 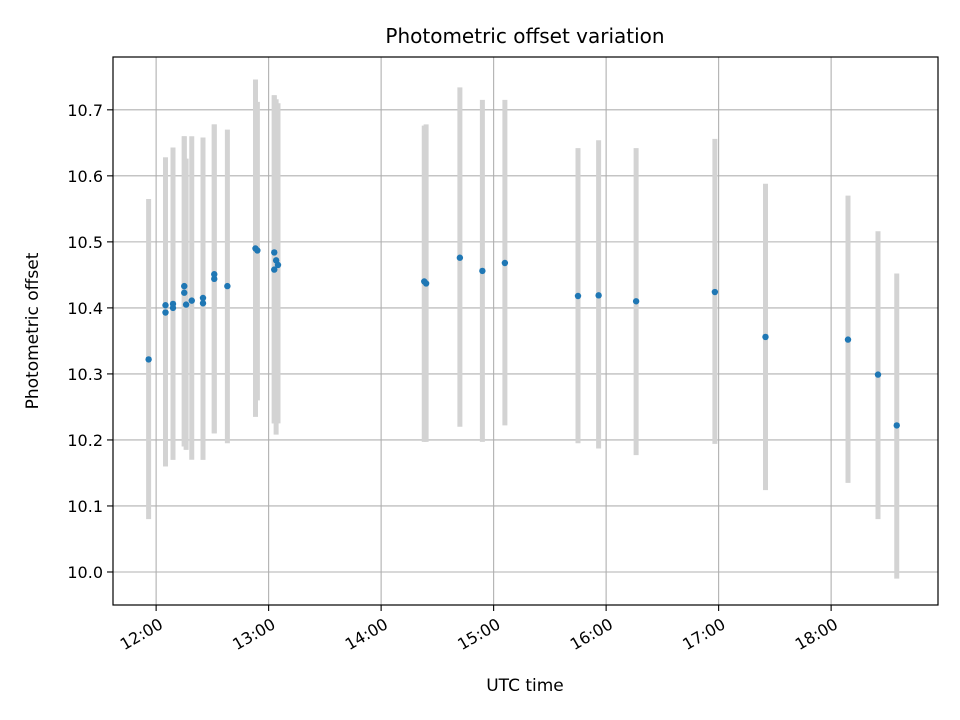 What do you see at coordinates (85, 176) in the screenshot?
I see `y-tick-label: 10.6` at bounding box center [85, 176].